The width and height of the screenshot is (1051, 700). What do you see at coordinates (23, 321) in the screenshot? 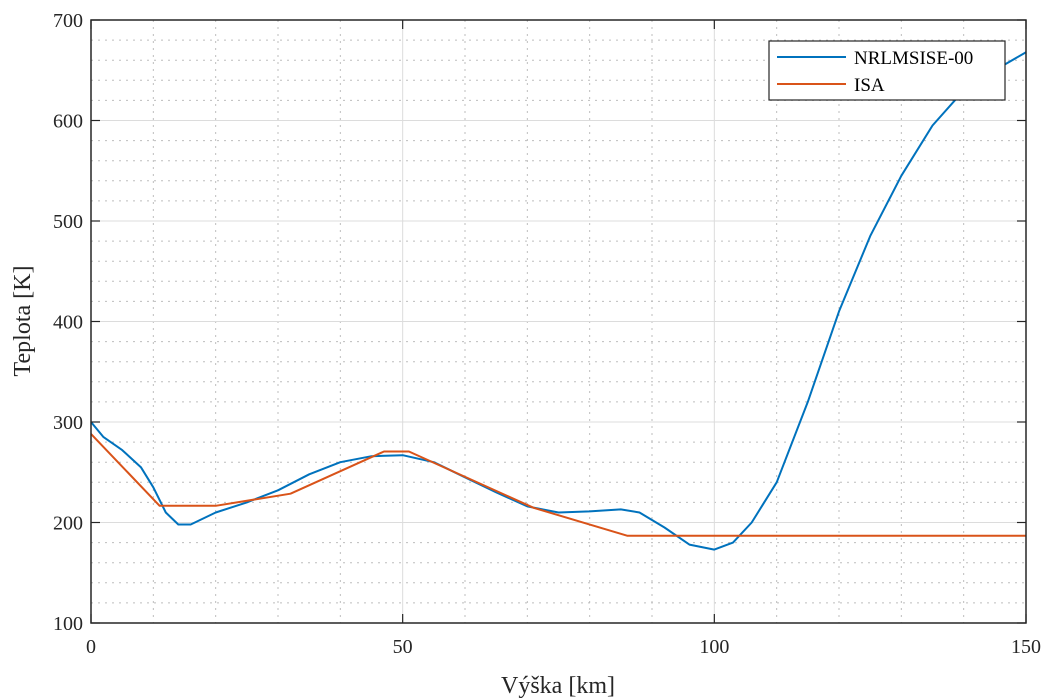
I see `y-axis-title: Teplota [K]` at bounding box center [23, 321].